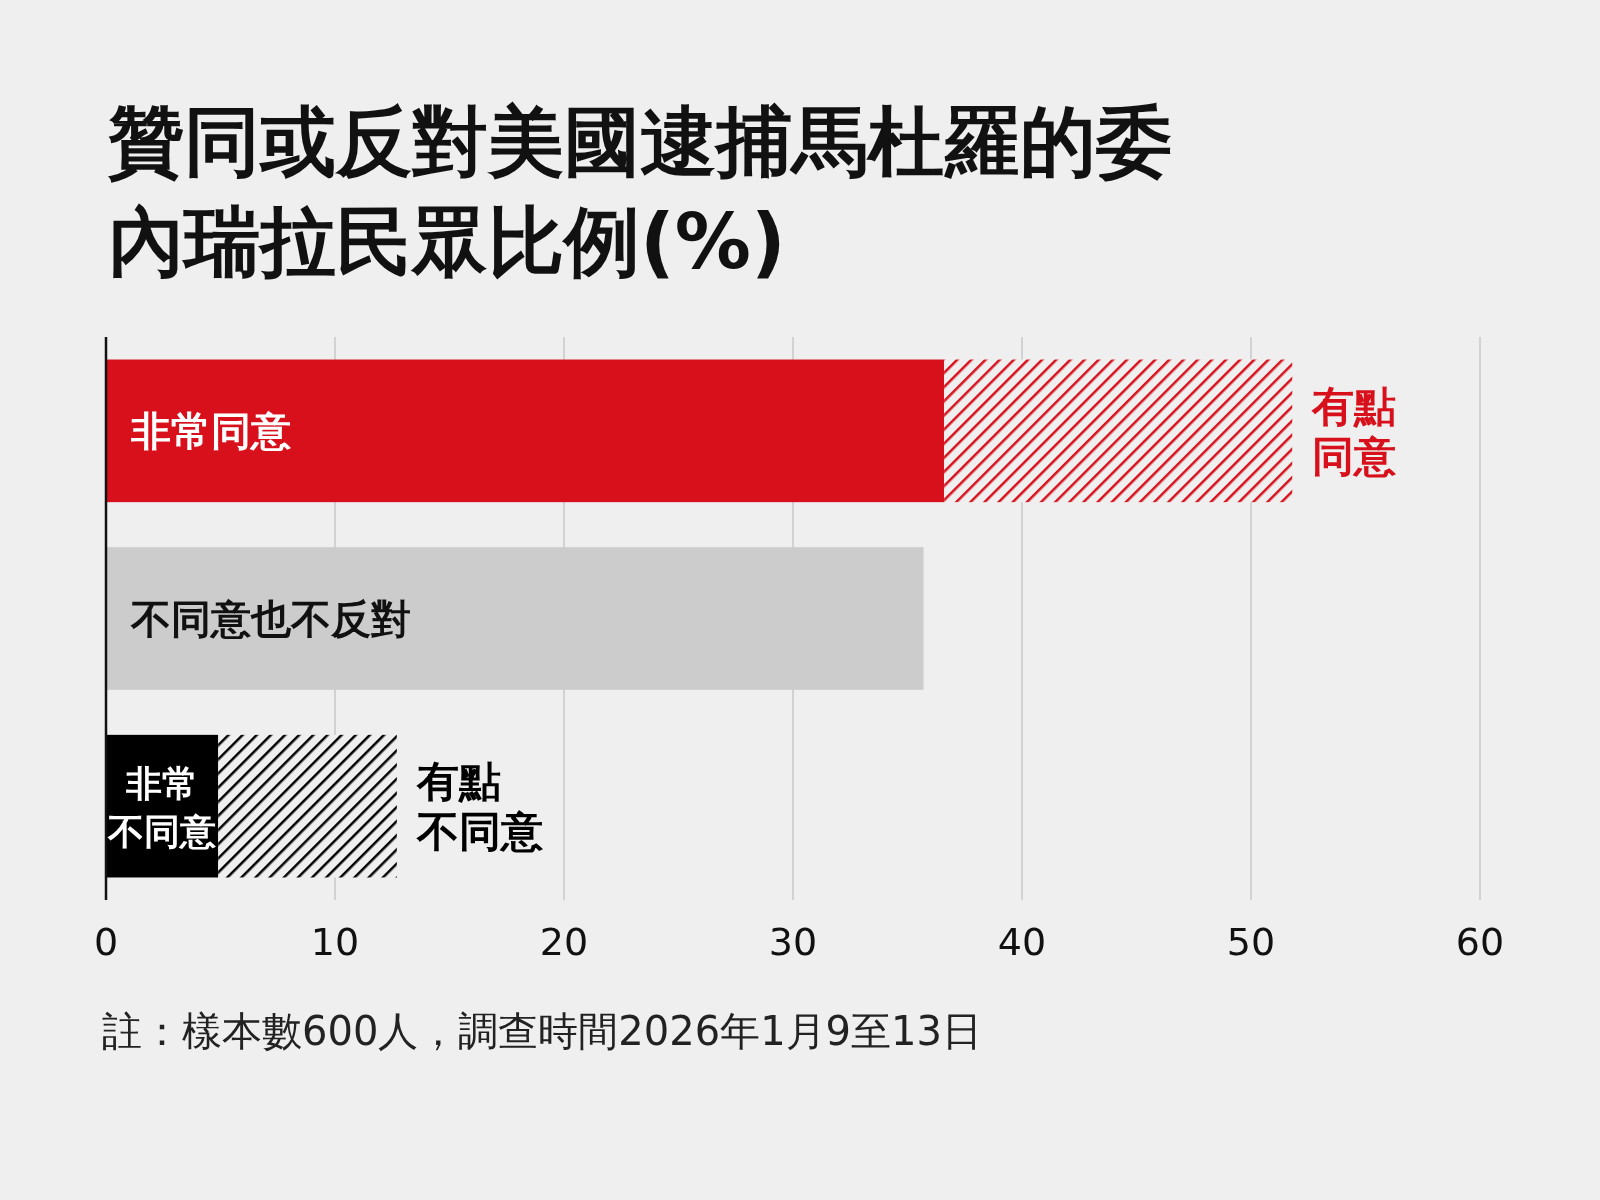 Image resolution: width=1600 pixels, height=1200 pixels. What do you see at coordinates (479, 807) in the screenshot?
I see `annotation: 有點不同意` at bounding box center [479, 807].